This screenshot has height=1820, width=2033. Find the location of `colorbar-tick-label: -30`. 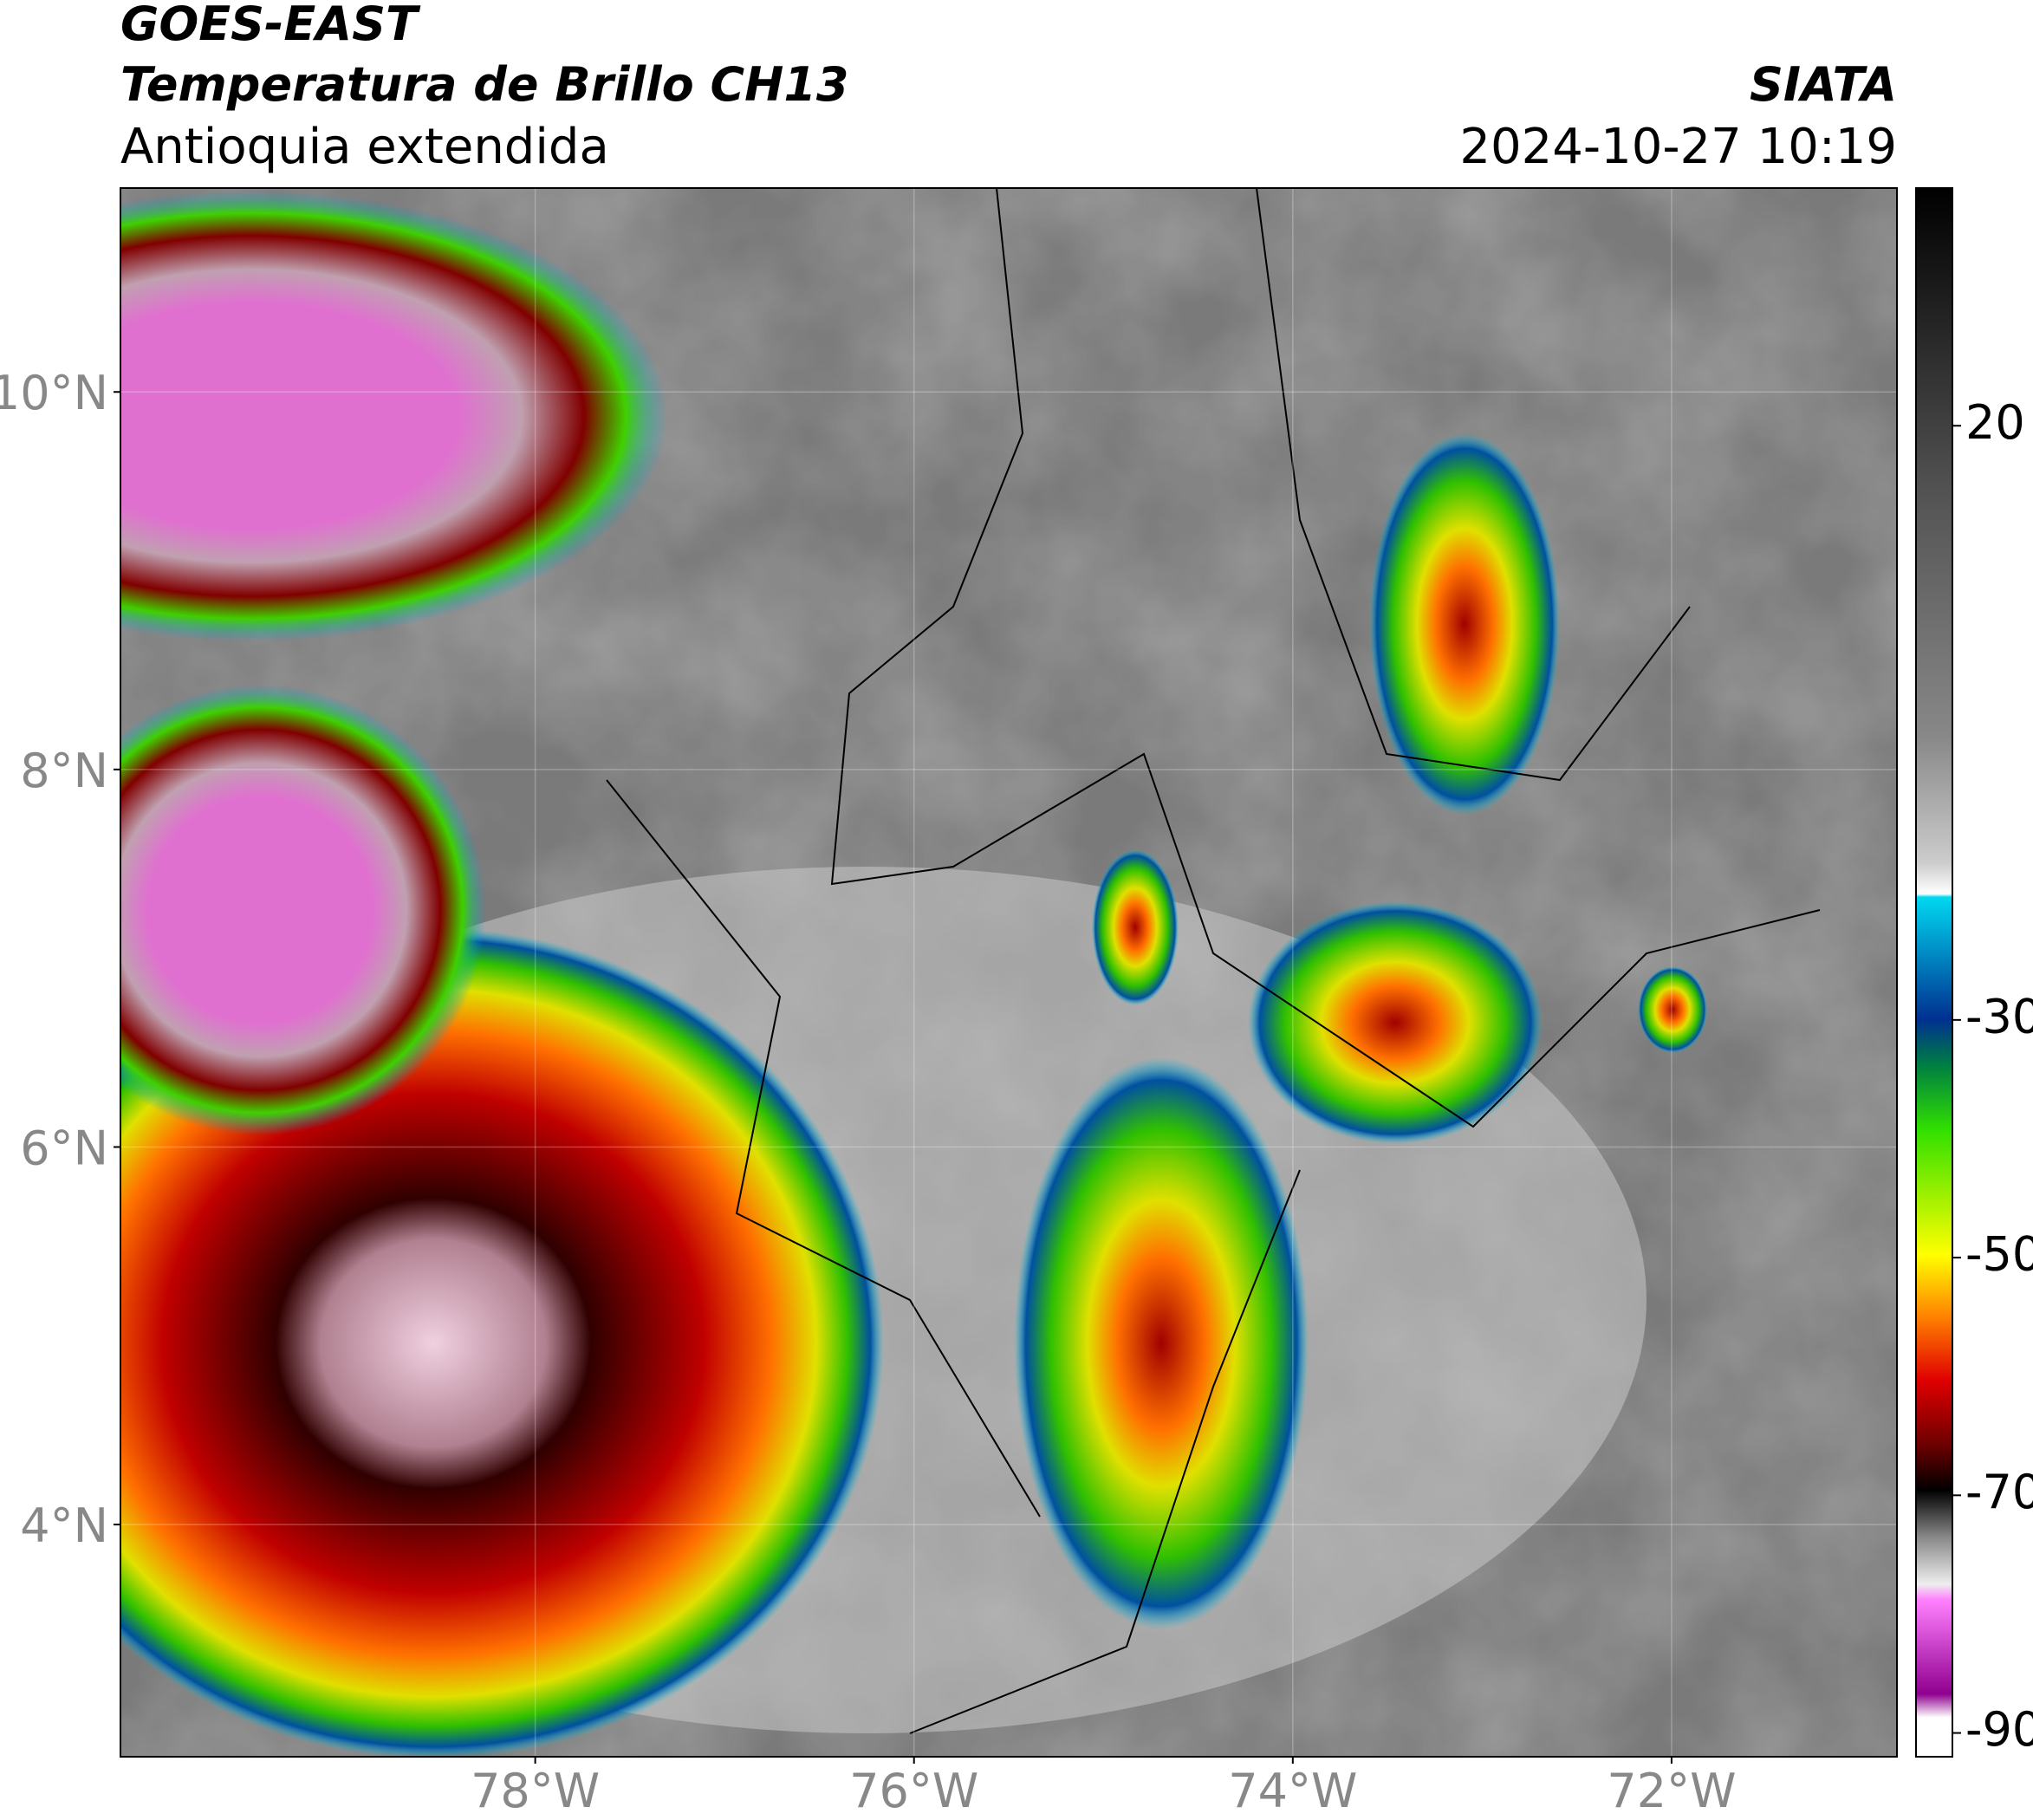

colorbar-tick-label: -30 is located at coordinates (1999, 1016).